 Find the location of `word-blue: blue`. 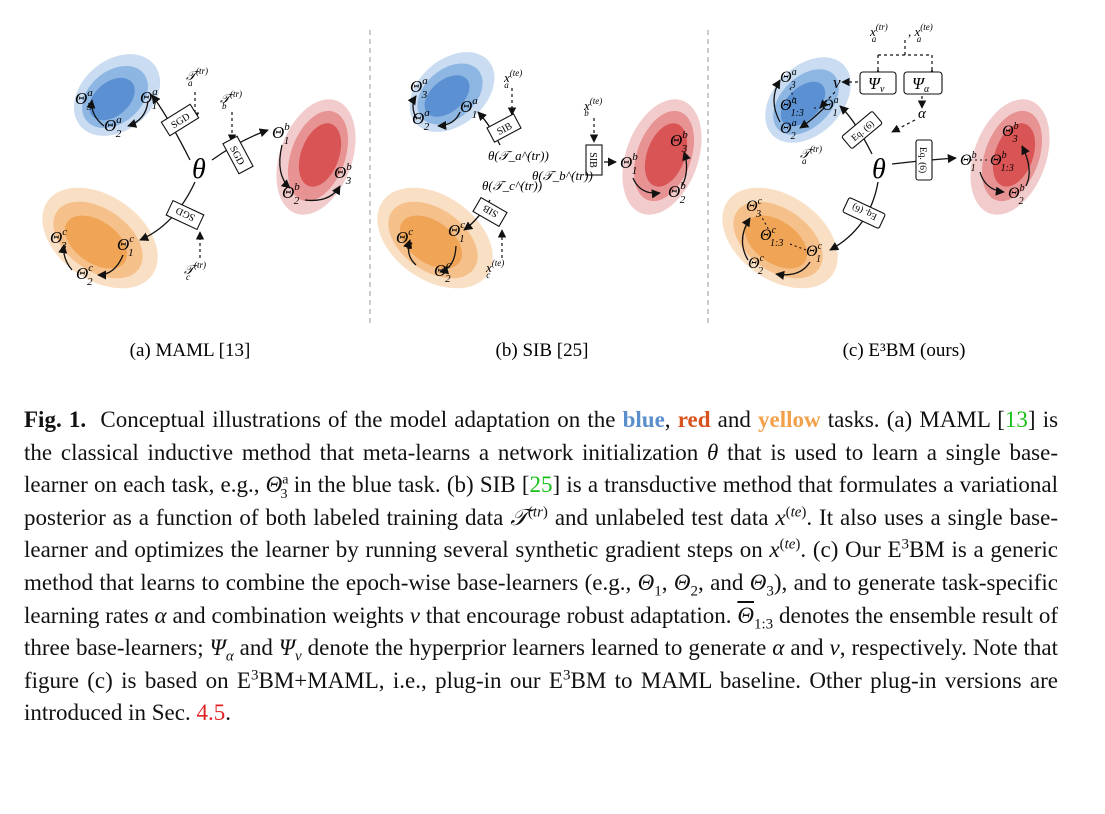

word-blue: blue is located at coordinates (643, 419).